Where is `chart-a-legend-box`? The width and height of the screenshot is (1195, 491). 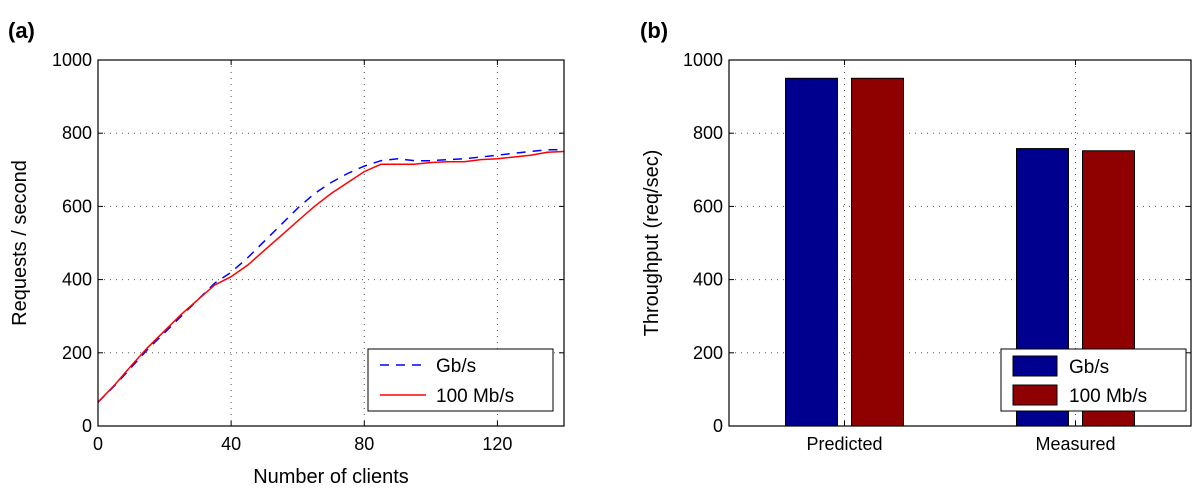
chart-a-legend-box is located at coordinates (460, 380).